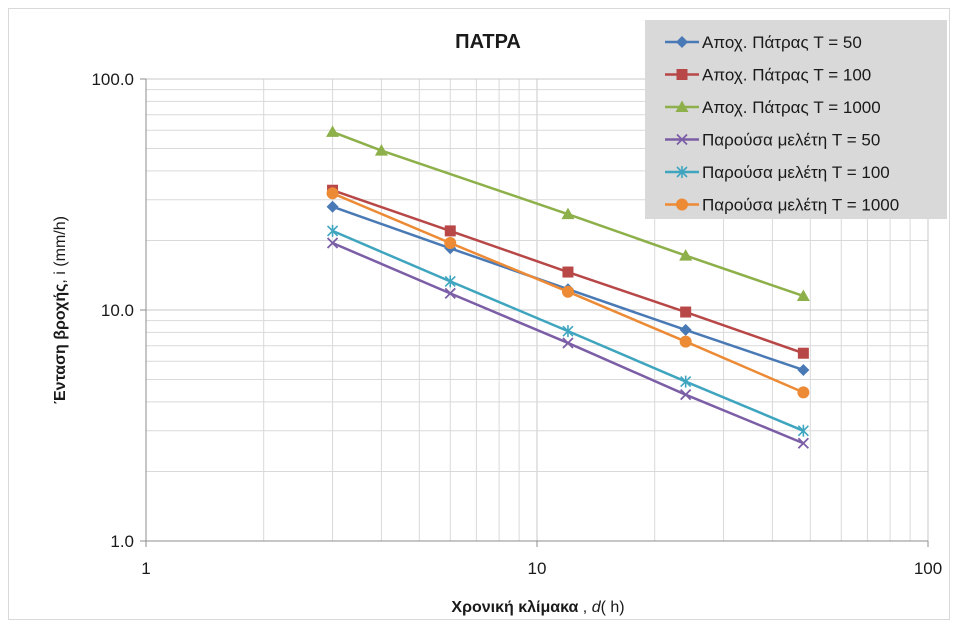  I want to click on y-tick-label: 100.0, so click(112, 79).